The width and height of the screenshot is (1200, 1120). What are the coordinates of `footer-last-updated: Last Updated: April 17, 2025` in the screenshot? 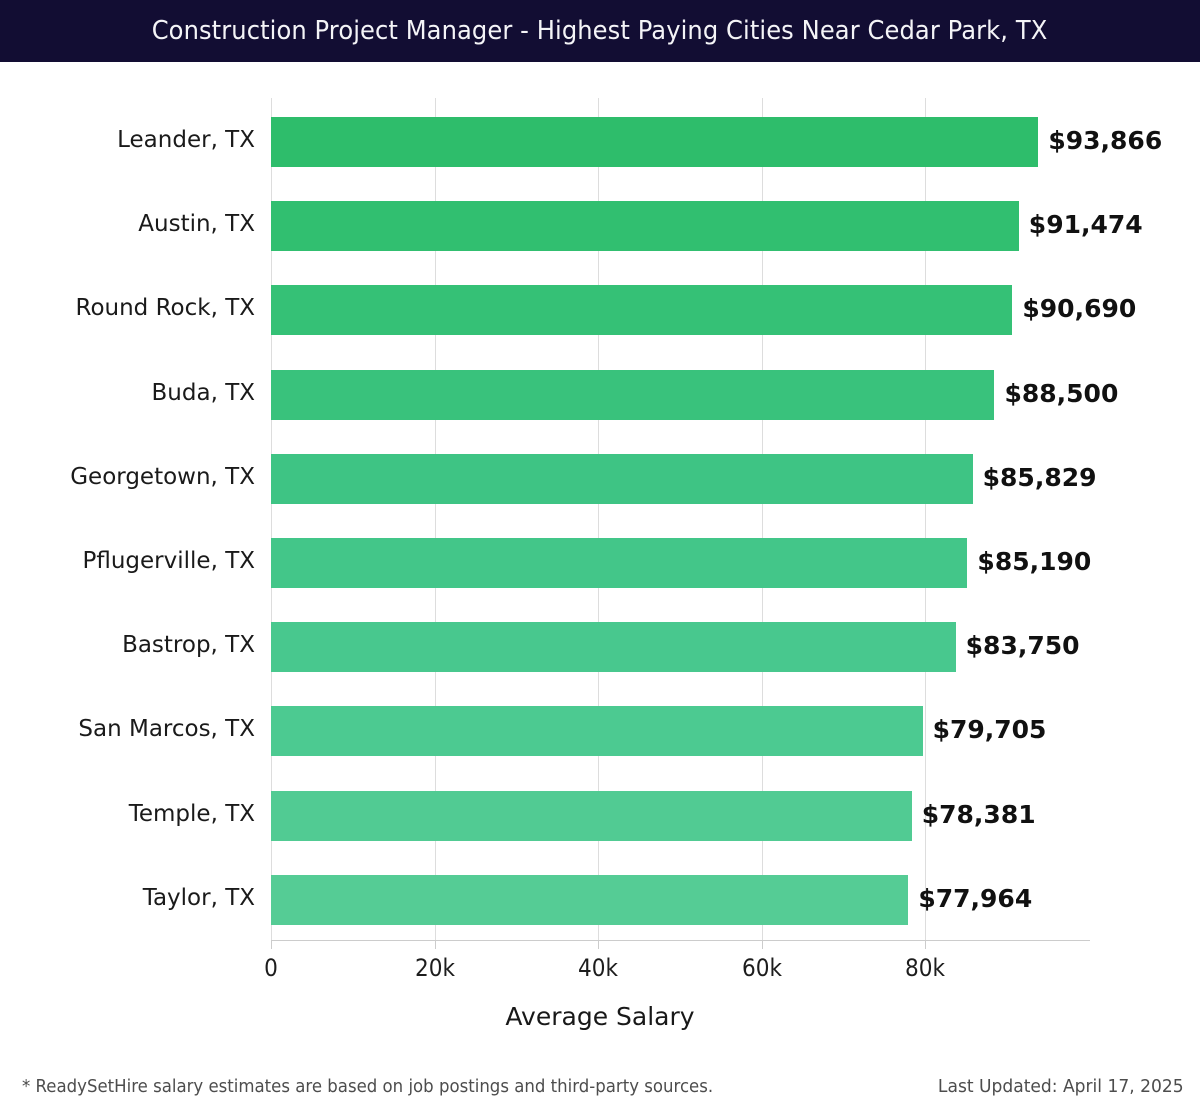 It's located at (1061, 1086).